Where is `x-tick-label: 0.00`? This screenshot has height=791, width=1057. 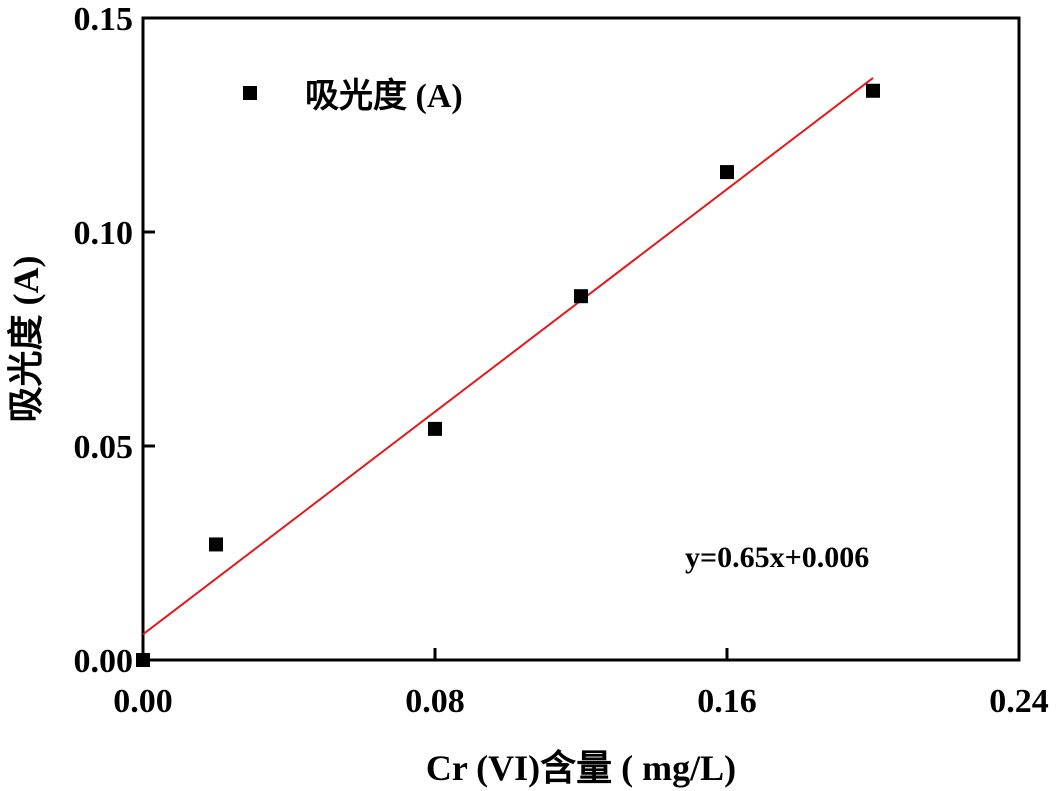 x-tick-label: 0.00 is located at coordinates (143, 701).